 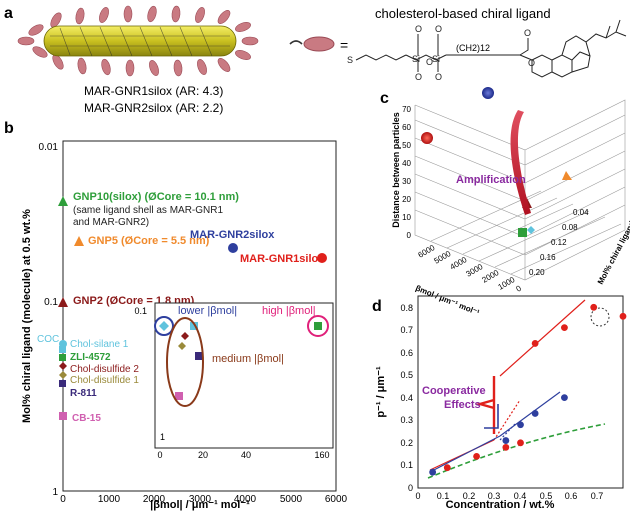 What do you see at coordinates (63, 302) in the screenshot?
I see `marker-gnp2` at bounding box center [63, 302].